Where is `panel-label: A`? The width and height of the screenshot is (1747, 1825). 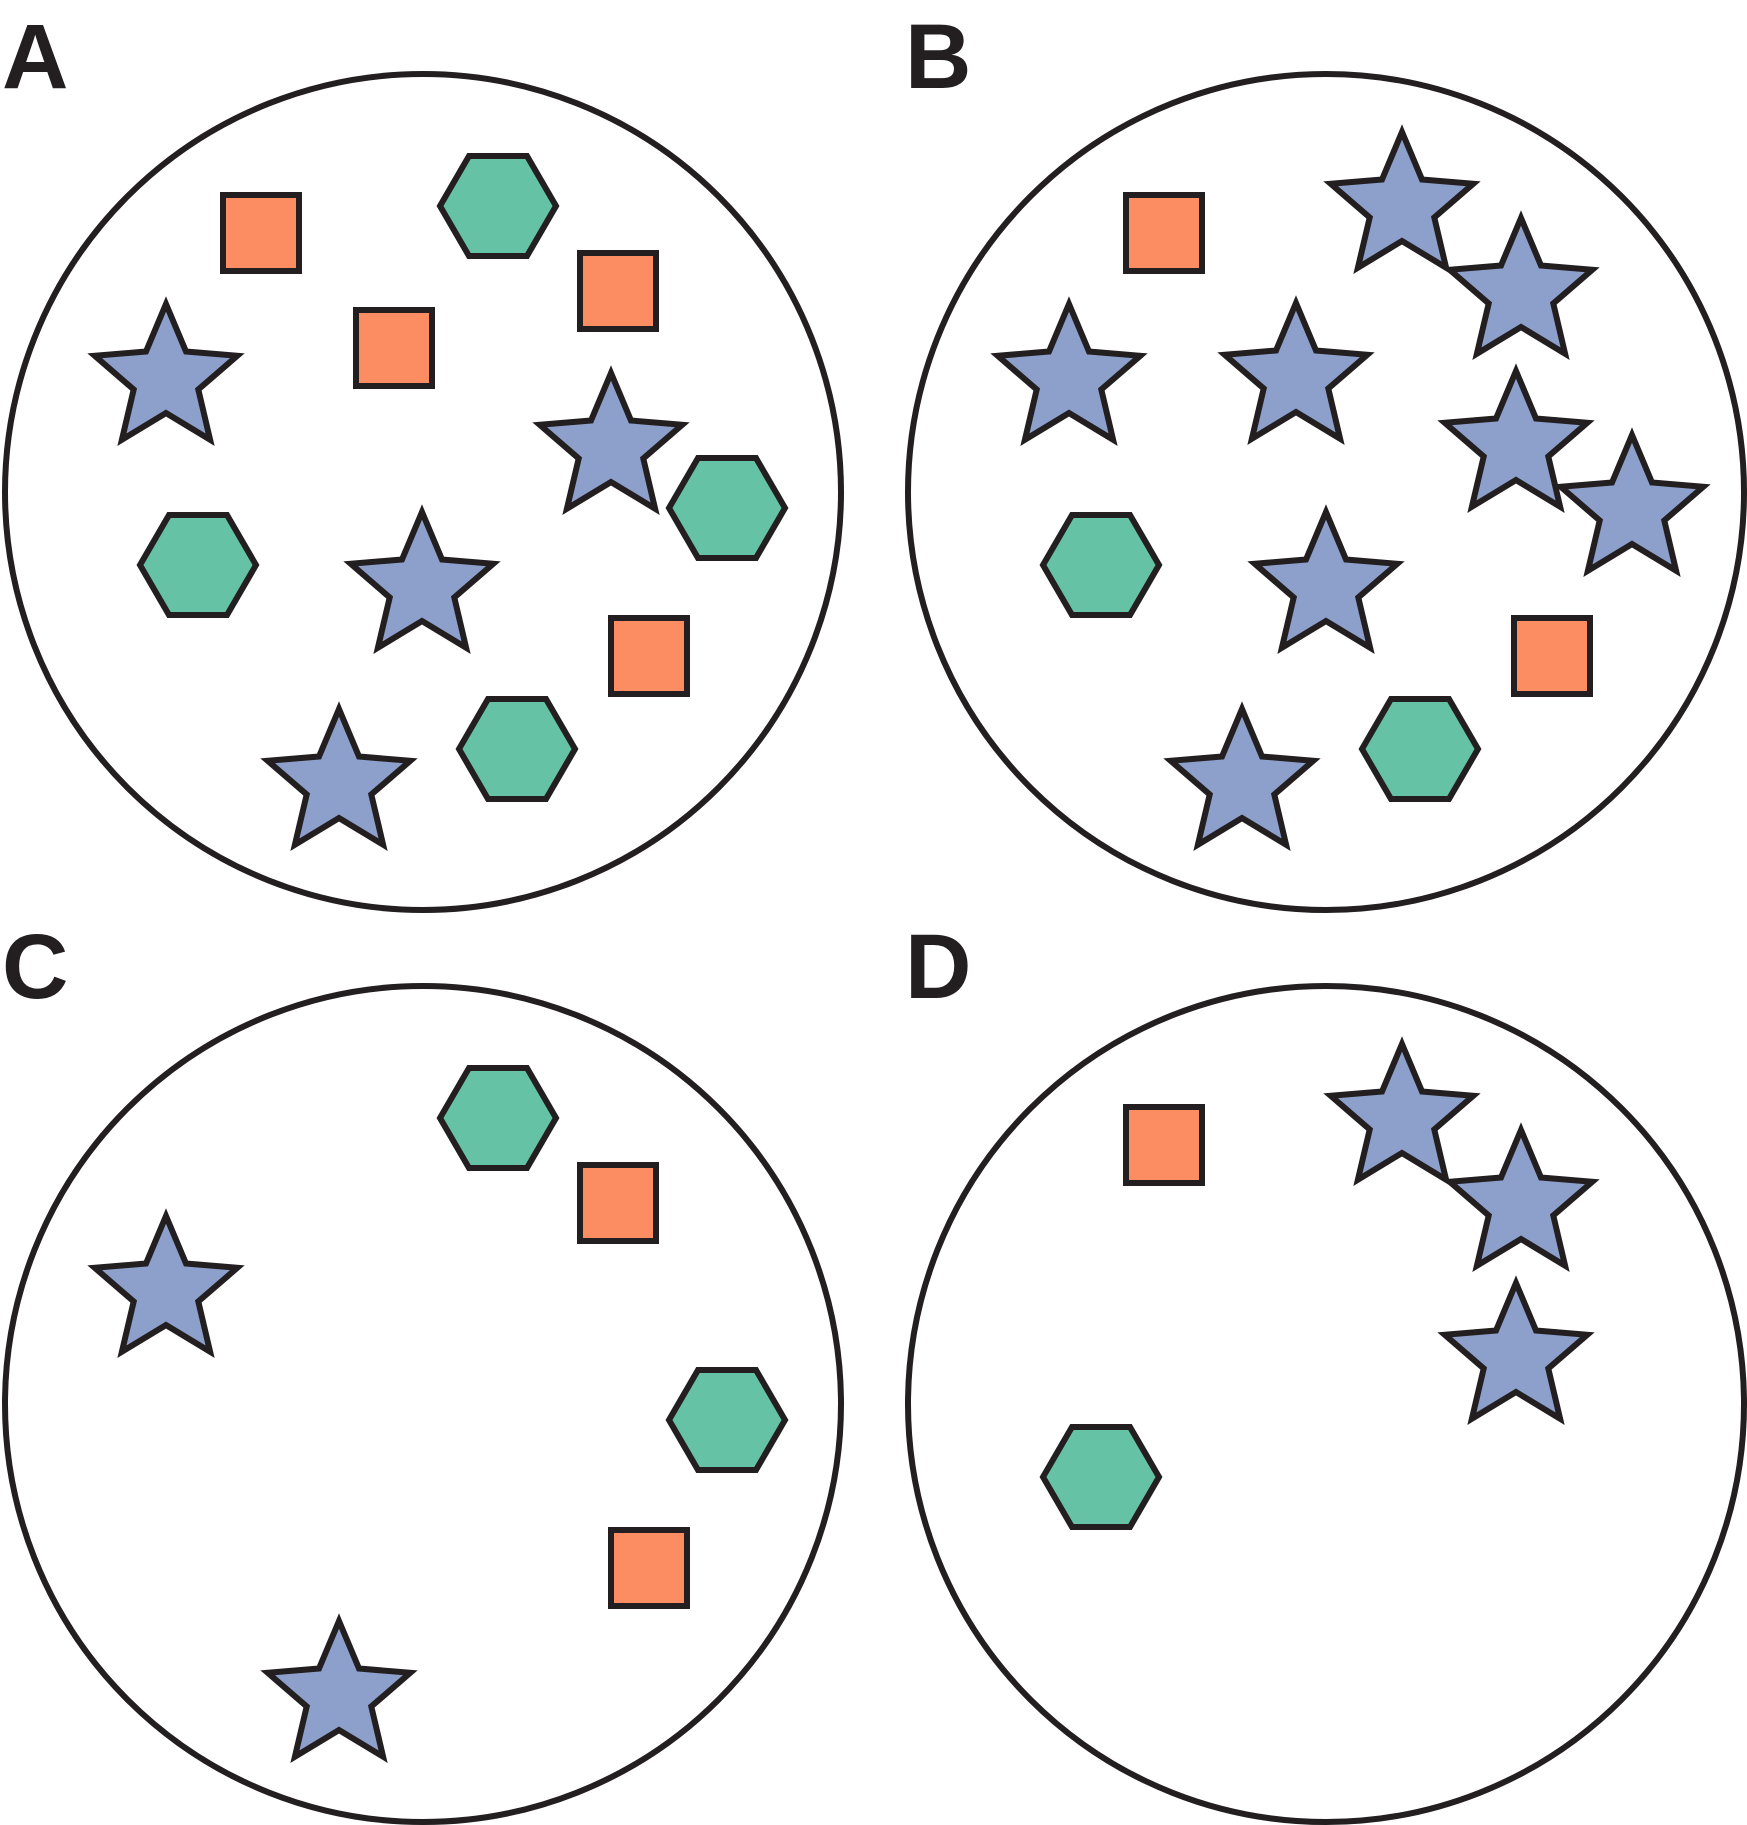 panel-label: A is located at coordinates (35, 57).